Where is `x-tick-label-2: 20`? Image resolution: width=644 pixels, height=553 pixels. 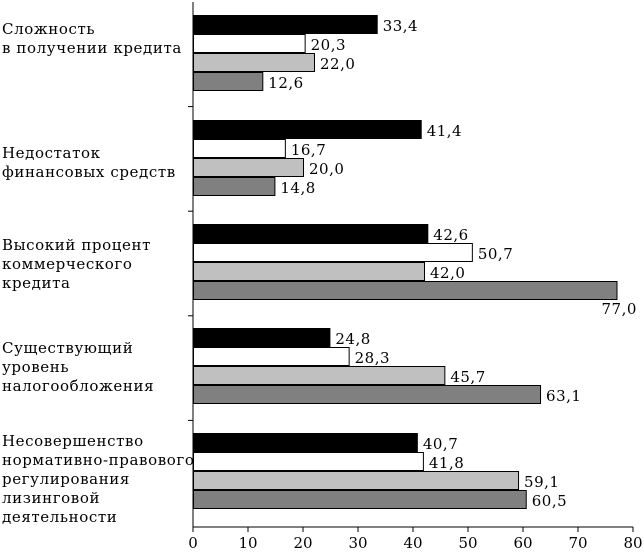
x-tick-label-2: 20 is located at coordinates (302, 541).